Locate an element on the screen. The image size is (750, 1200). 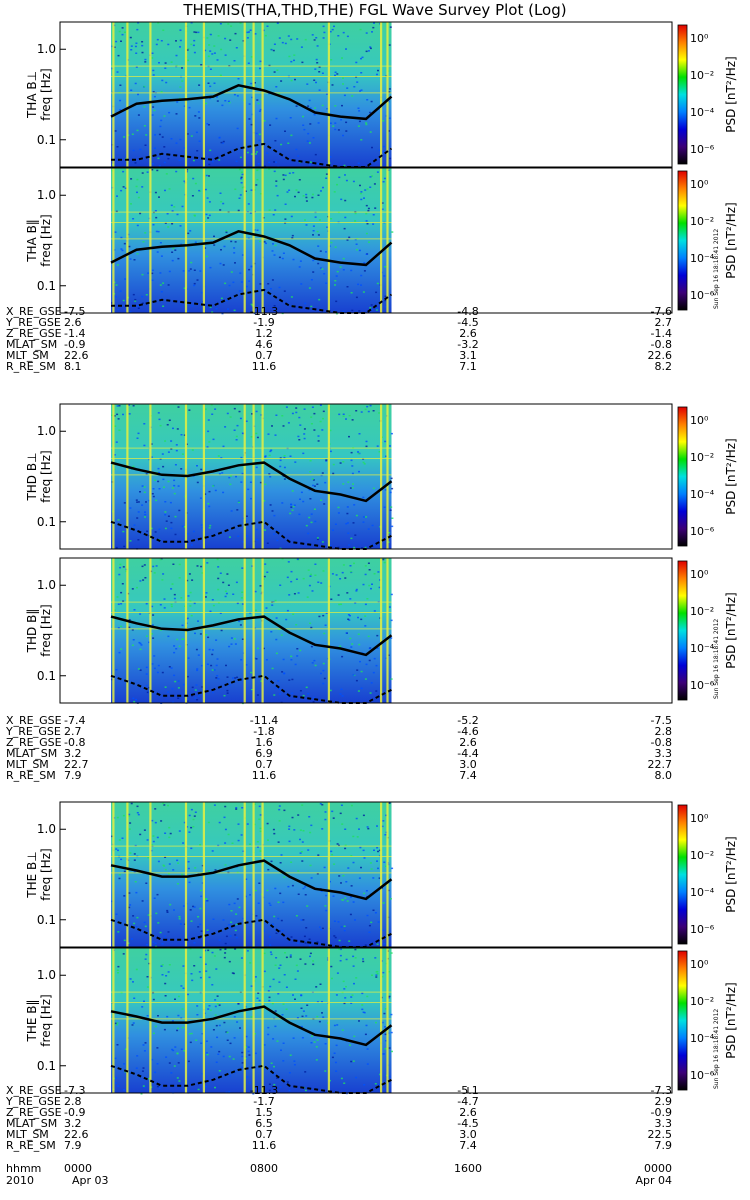
panel-label: THD B‖ is located at coordinates (32, 631).